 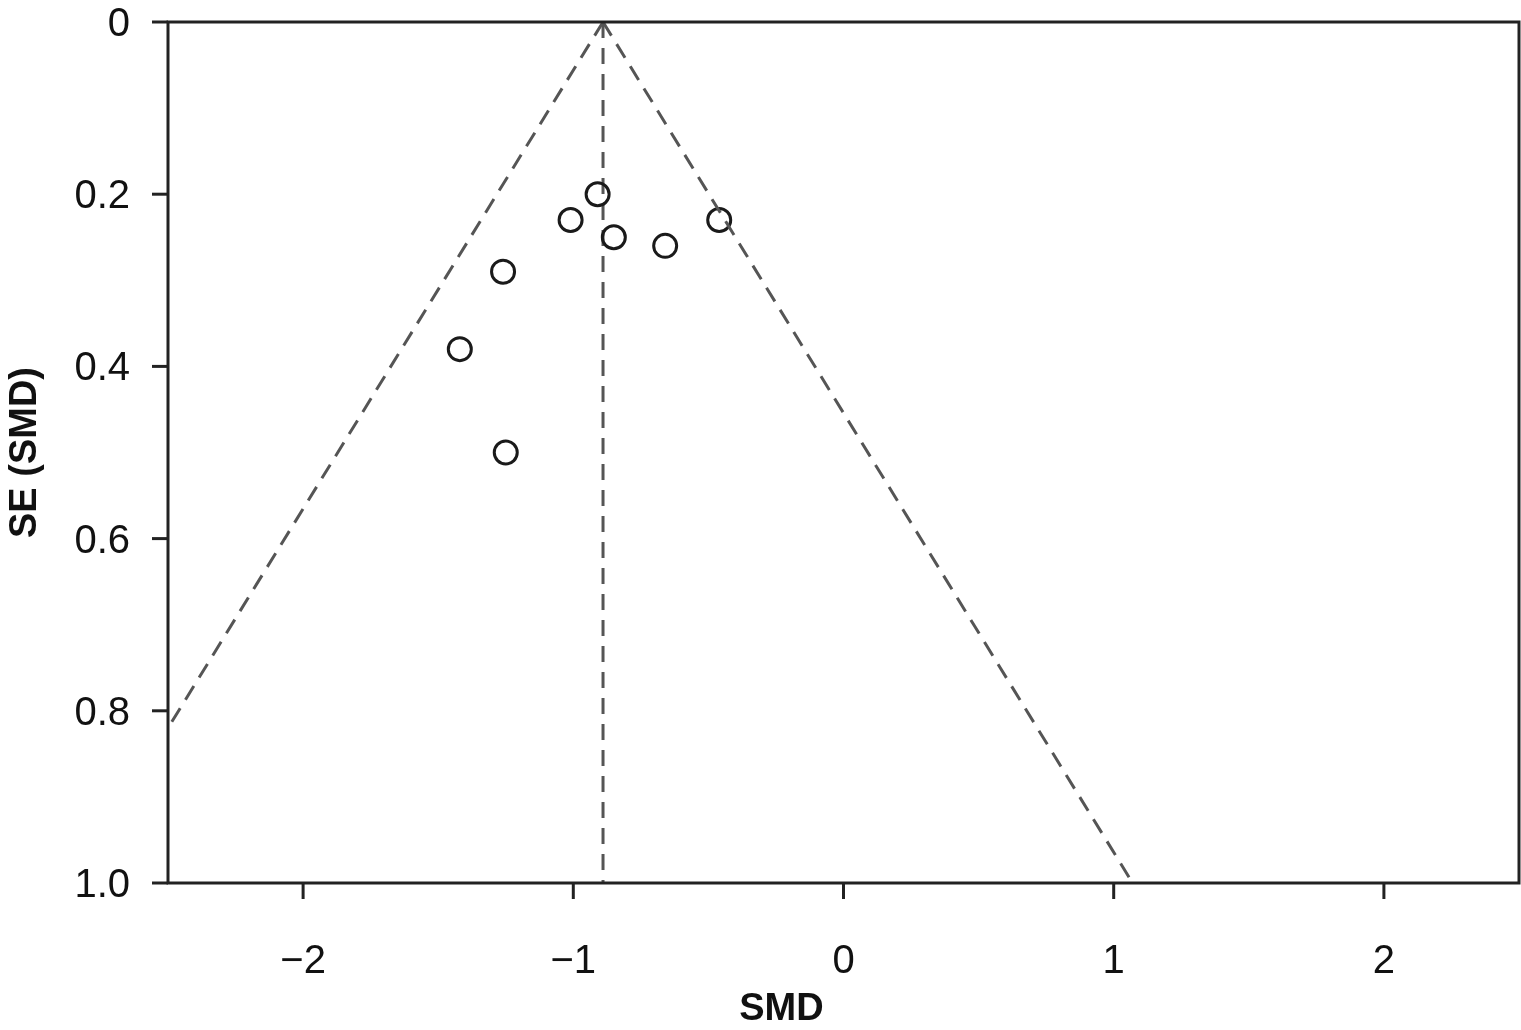 What do you see at coordinates (23, 452) in the screenshot?
I see `y-axis-title: SE (SMD)` at bounding box center [23, 452].